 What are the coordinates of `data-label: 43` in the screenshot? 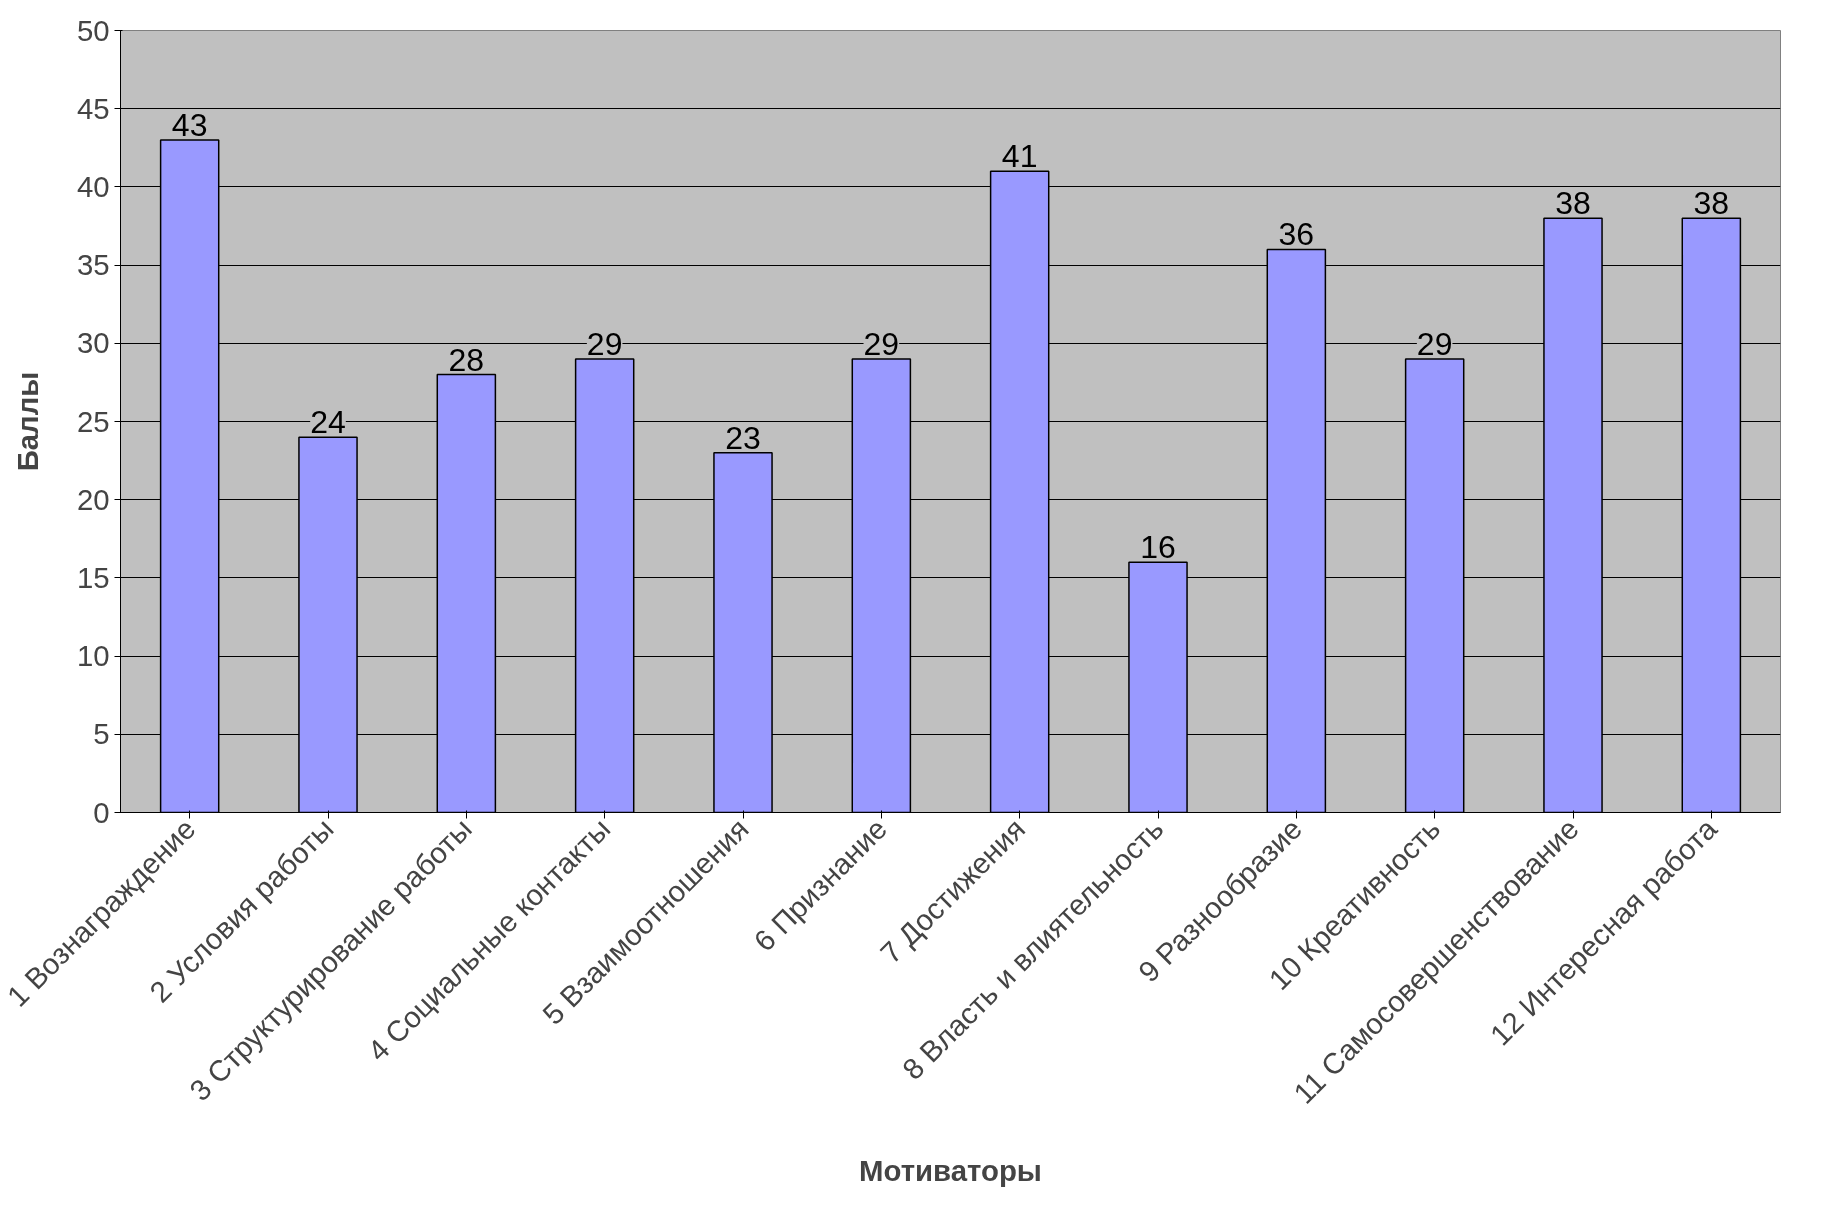 It's located at (189, 124).